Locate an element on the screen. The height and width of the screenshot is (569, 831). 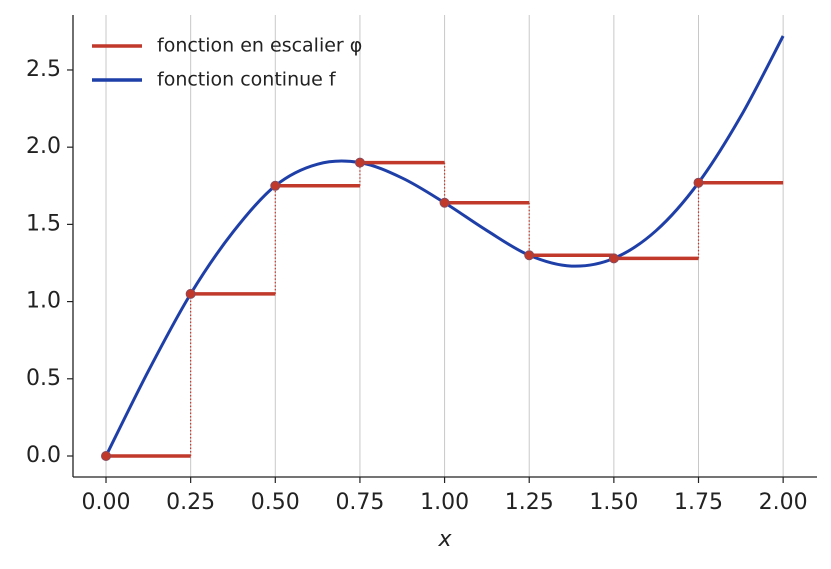
y-tick-label: 0.0 is located at coordinates (43, 455).